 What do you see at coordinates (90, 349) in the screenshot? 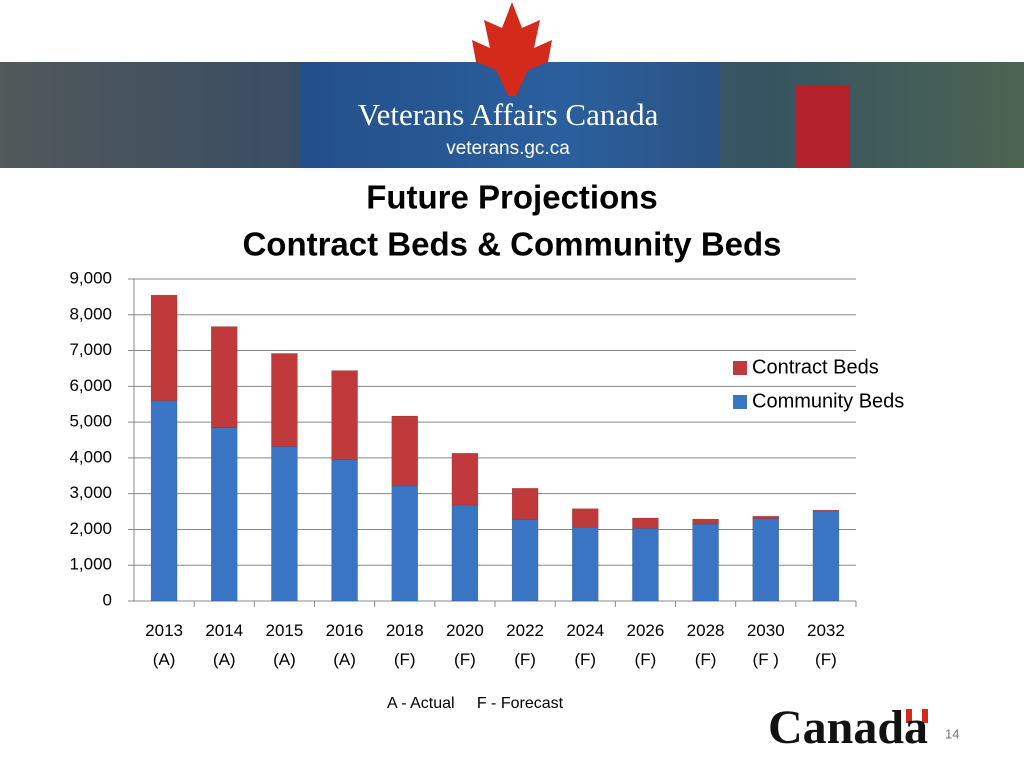
I see `y-tick-label: 7,000` at bounding box center [90, 349].